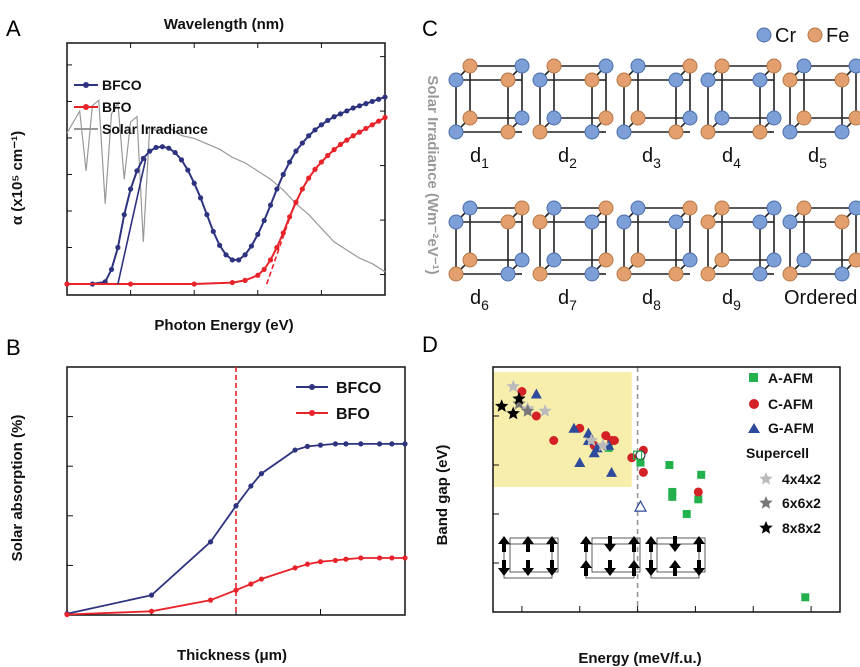 The height and width of the screenshot is (667, 860). What do you see at coordinates (741, 114) in the screenshot?
I see `structure-cell-d4: d4` at bounding box center [741, 114].